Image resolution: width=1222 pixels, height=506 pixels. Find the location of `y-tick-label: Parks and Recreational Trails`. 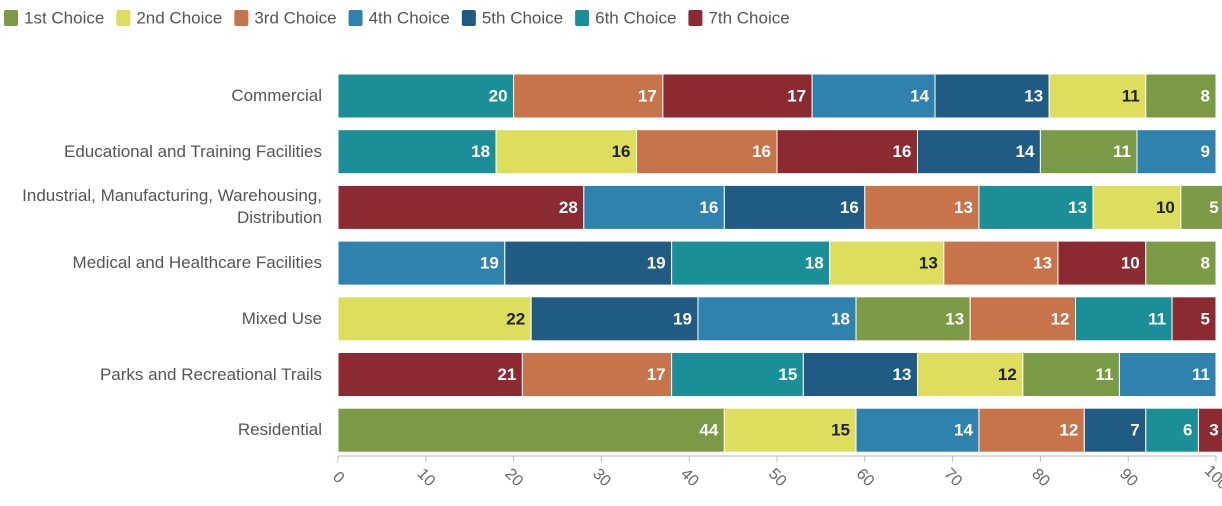

y-tick-label: Parks and Recreational Trails is located at coordinates (210, 374).